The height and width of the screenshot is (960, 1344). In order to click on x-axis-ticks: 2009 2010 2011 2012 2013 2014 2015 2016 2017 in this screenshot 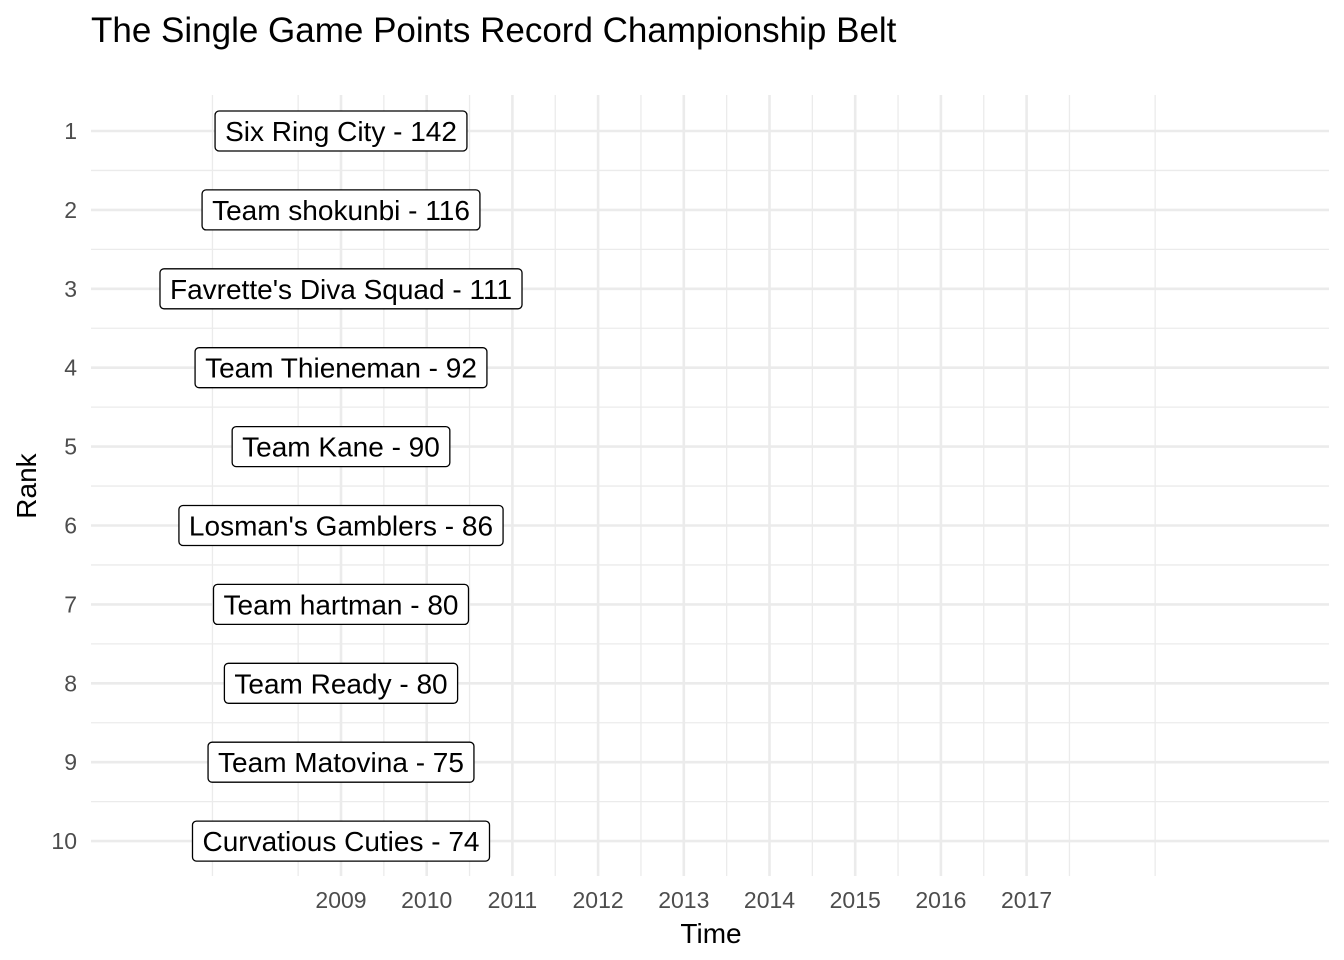, I will do `click(683, 900)`.